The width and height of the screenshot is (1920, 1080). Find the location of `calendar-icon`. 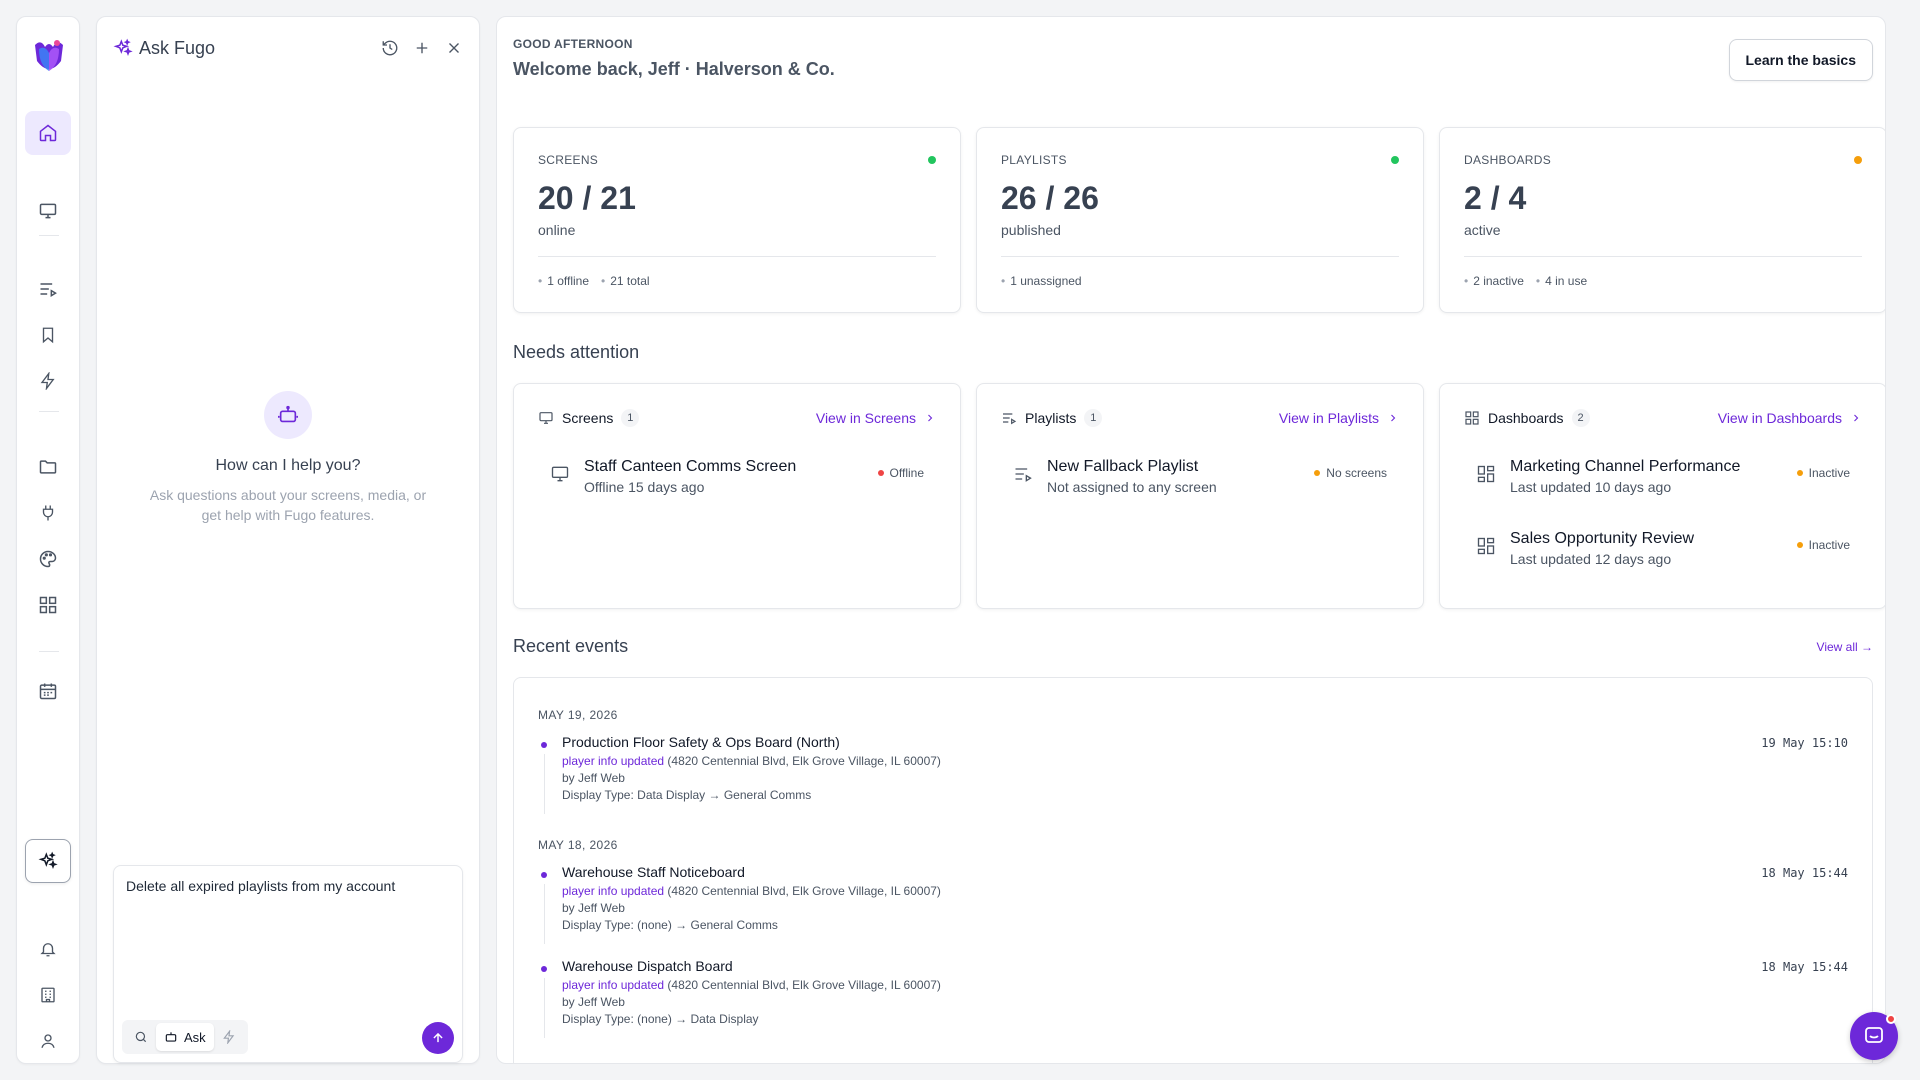

calendar-icon is located at coordinates (48, 691).